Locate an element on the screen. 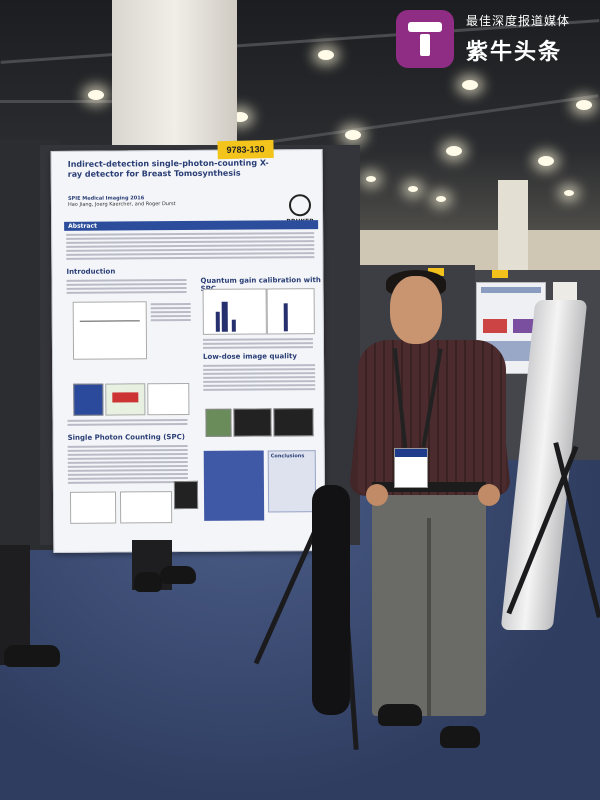 Image resolution: width=600 pixels, height=800 pixels. presenter-plaid-shirt is located at coordinates (432, 417).